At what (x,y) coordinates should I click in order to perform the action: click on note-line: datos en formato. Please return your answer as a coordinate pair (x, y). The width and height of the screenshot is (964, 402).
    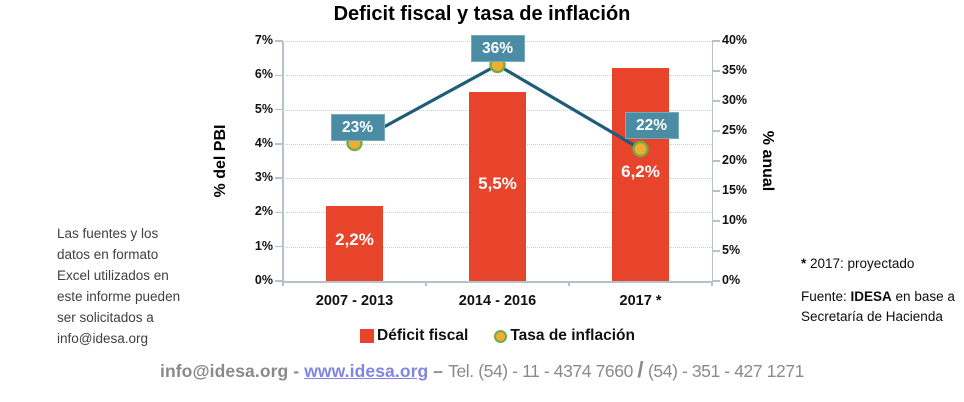
    Looking at the image, I should click on (108, 255).